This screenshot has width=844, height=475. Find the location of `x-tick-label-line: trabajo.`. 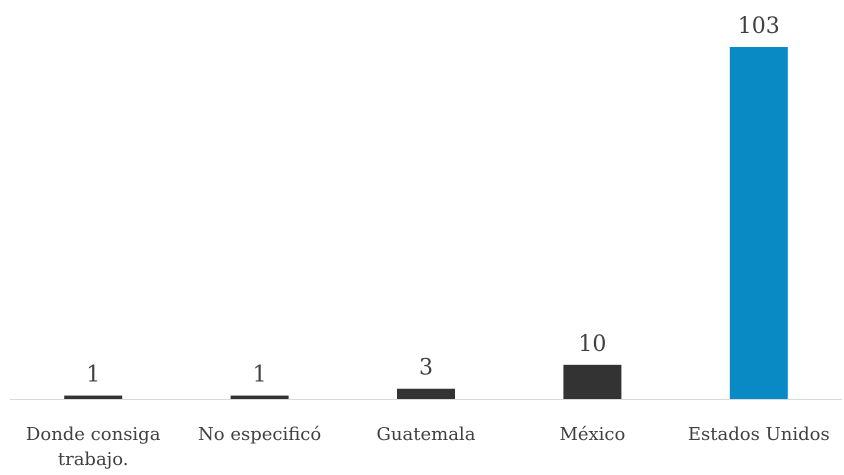

x-tick-label-line: trabajo. is located at coordinates (93, 459).